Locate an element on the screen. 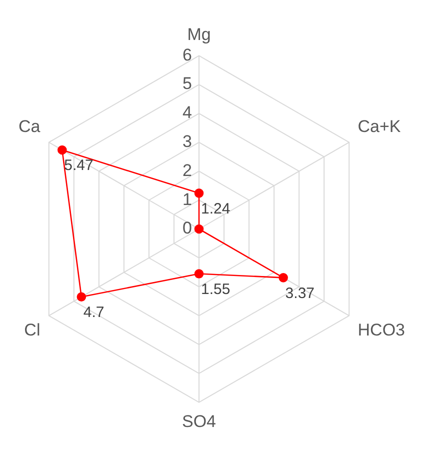 The image size is (440, 463). data-label: 3.37 is located at coordinates (300, 293).